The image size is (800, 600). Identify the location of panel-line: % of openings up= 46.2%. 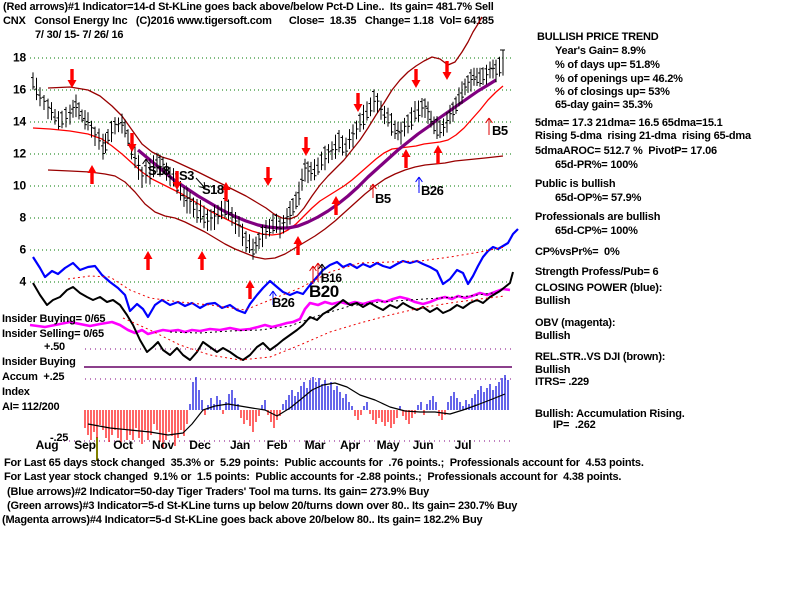
(619, 79).